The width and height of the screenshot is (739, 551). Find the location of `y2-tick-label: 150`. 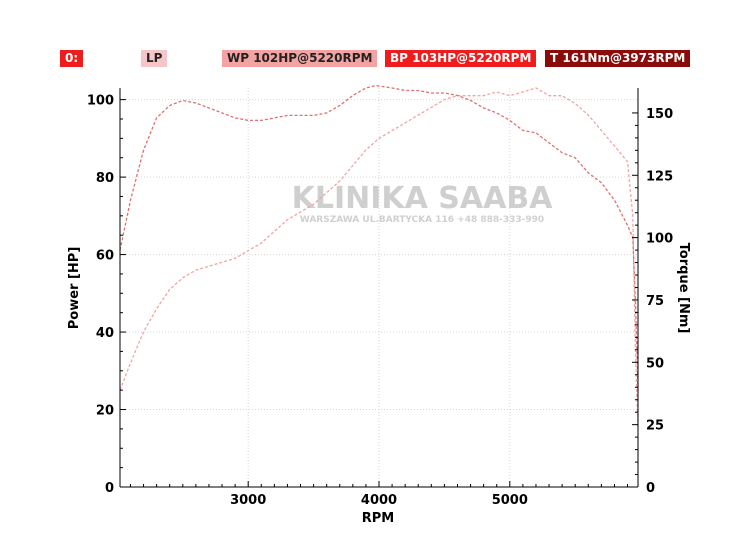

y2-tick-label: 150 is located at coordinates (659, 114).